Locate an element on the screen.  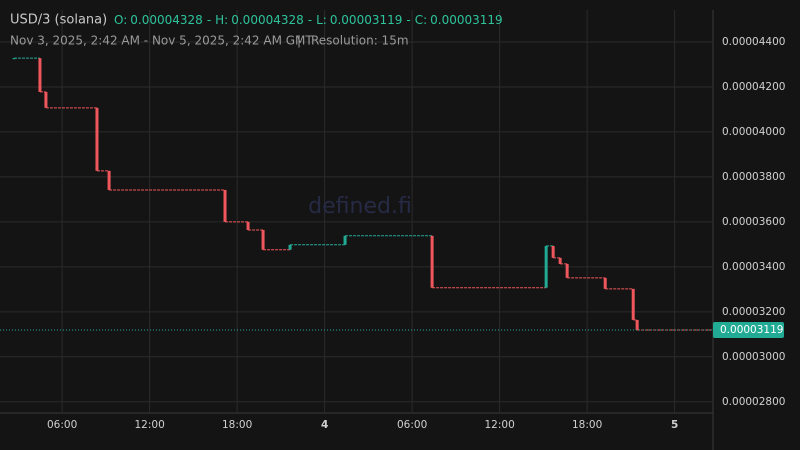
y-tick-label: 0.00004000 is located at coordinates (753, 132).